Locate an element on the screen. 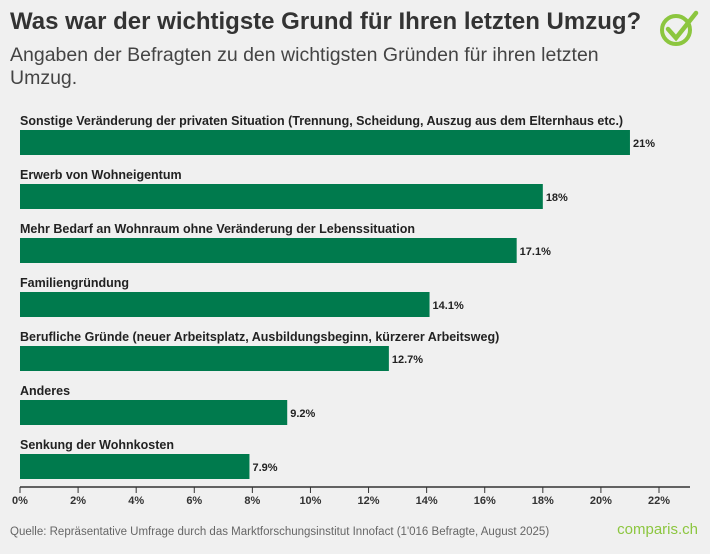  x-tick-label: 22% is located at coordinates (659, 501).